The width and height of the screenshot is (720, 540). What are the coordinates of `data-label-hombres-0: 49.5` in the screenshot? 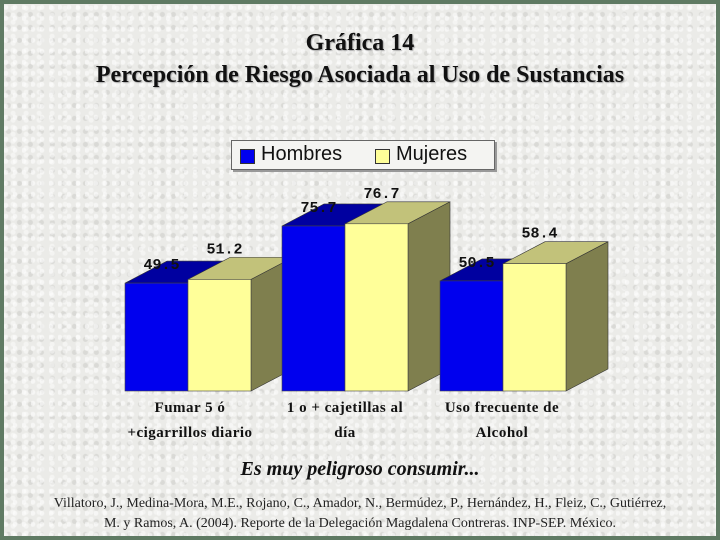 It's located at (161, 265).